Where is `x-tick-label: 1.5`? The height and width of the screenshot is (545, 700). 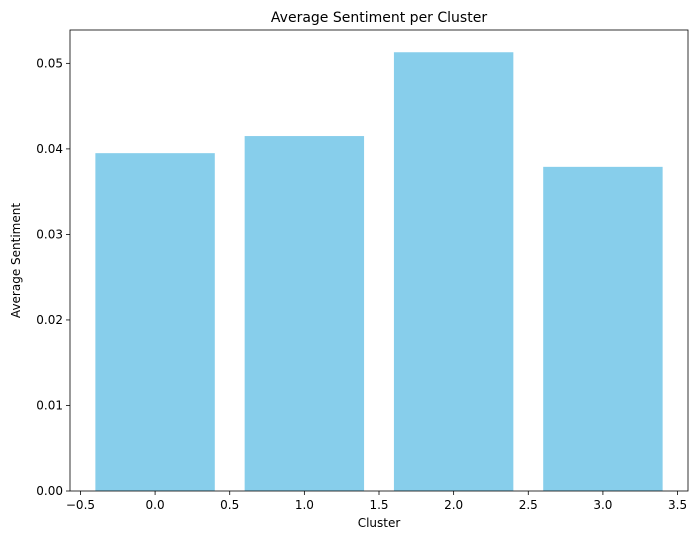 x-tick-label: 1.5 is located at coordinates (378, 505).